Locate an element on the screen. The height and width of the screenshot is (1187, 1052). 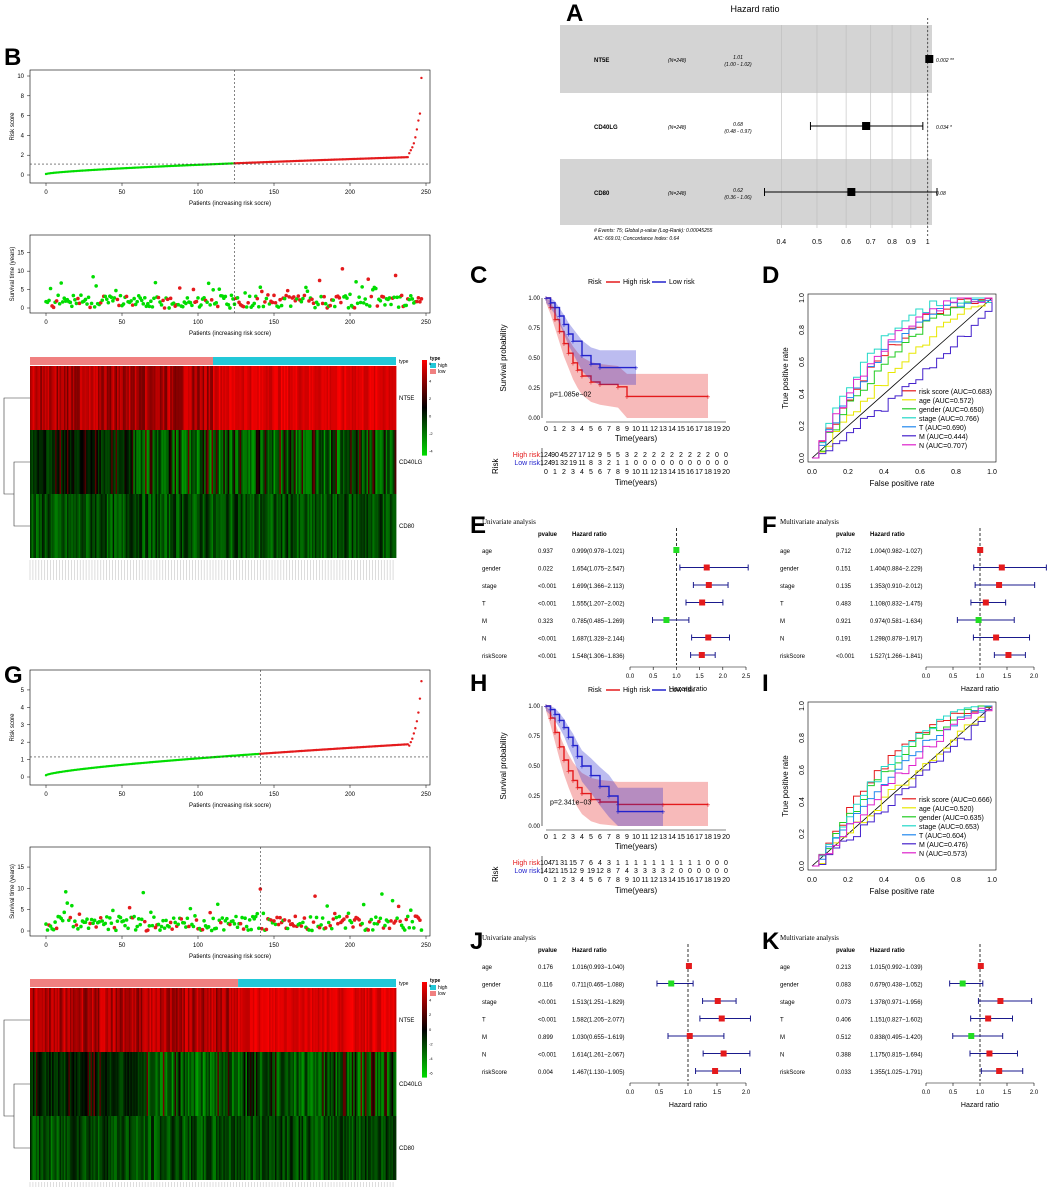
risk-point is located at coordinates (407, 157).